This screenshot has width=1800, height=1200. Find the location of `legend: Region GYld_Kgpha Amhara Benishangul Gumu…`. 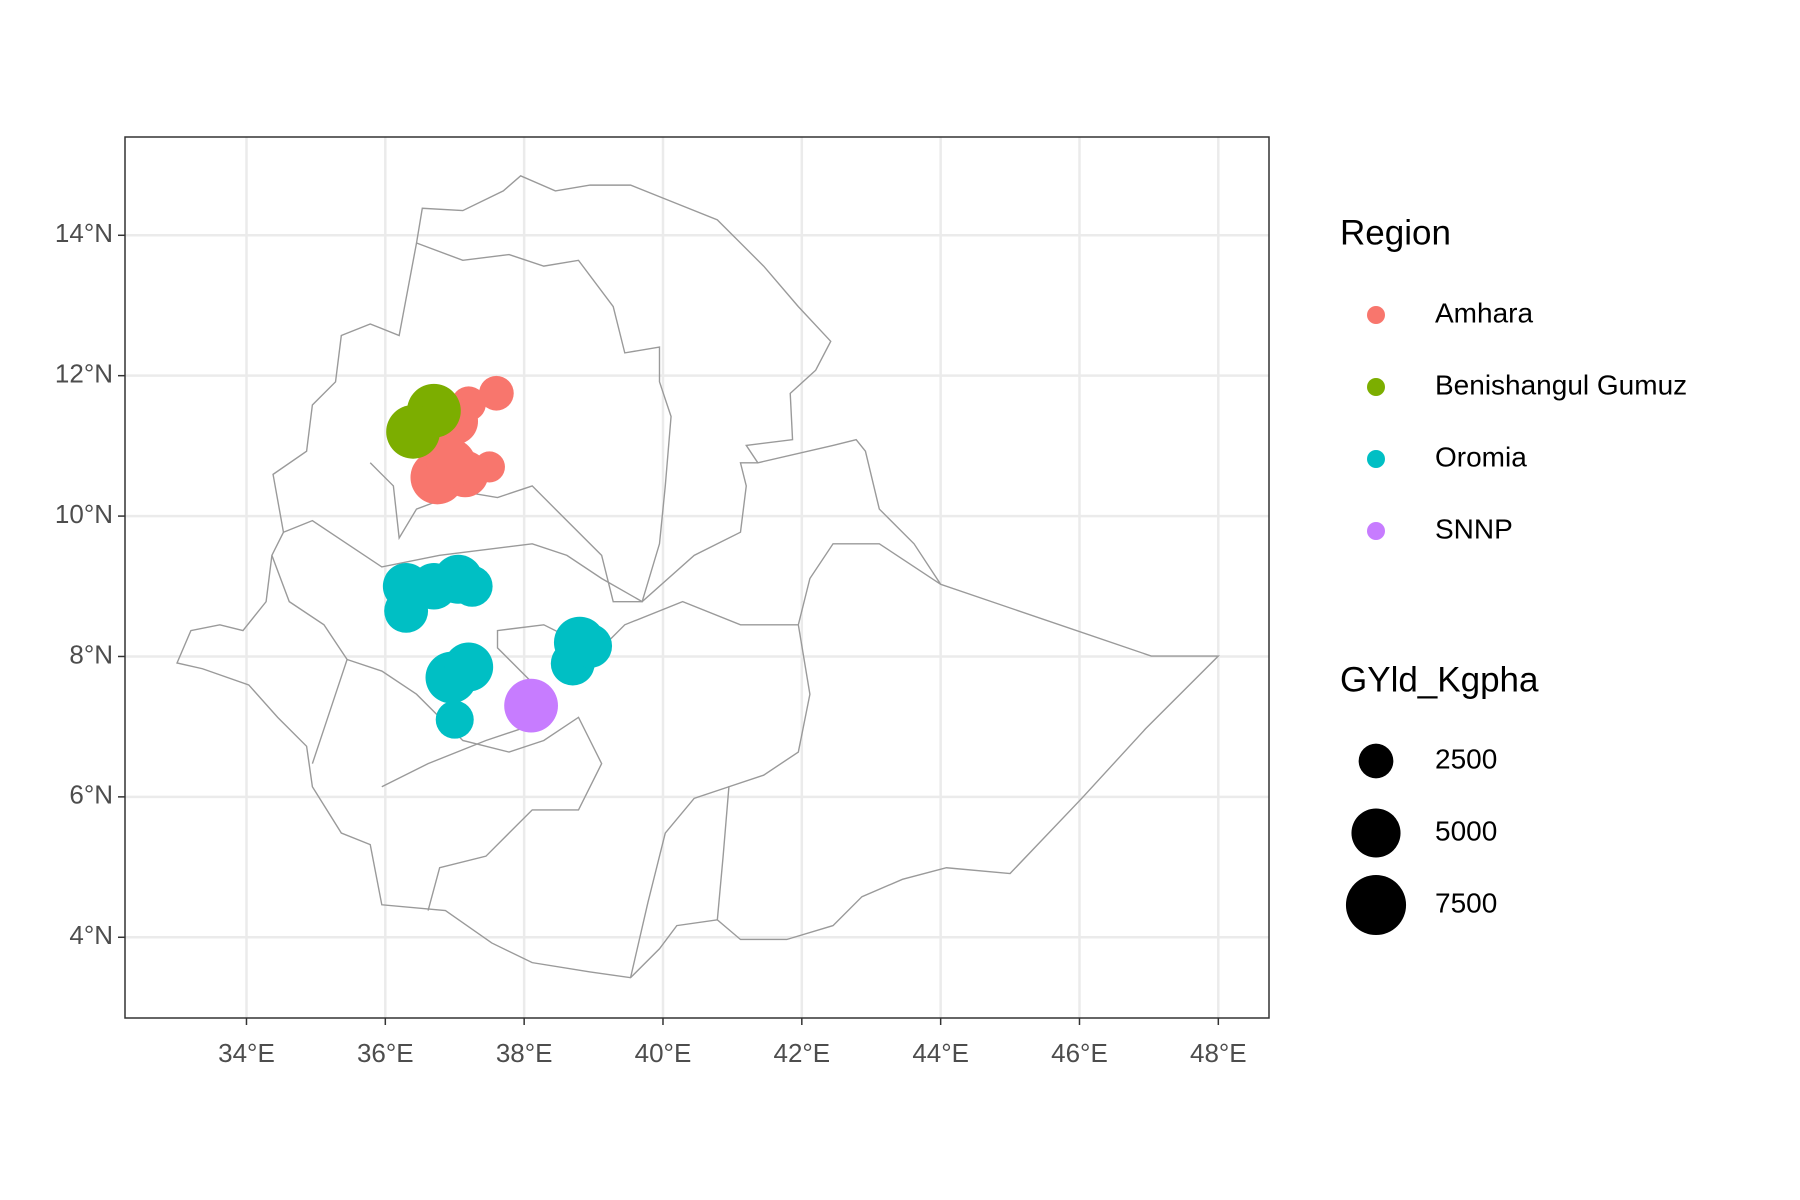

legend: Region GYld_Kgpha Amhara Benishangul Gumu… is located at coordinates (1513, 574).